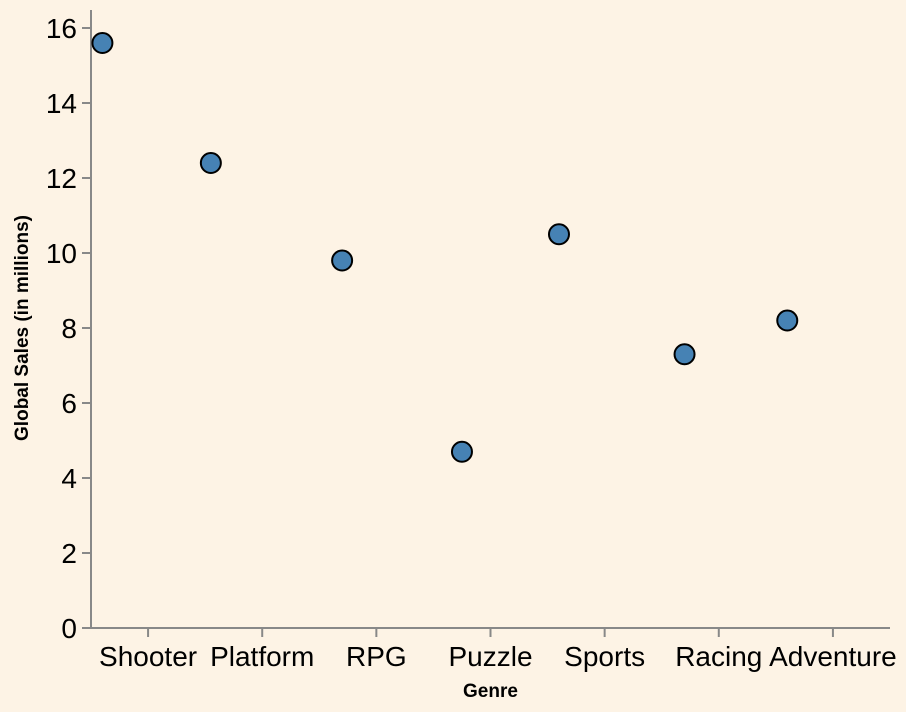 This screenshot has width=906, height=712. I want to click on x-tick-label: Adventure, so click(833, 656).